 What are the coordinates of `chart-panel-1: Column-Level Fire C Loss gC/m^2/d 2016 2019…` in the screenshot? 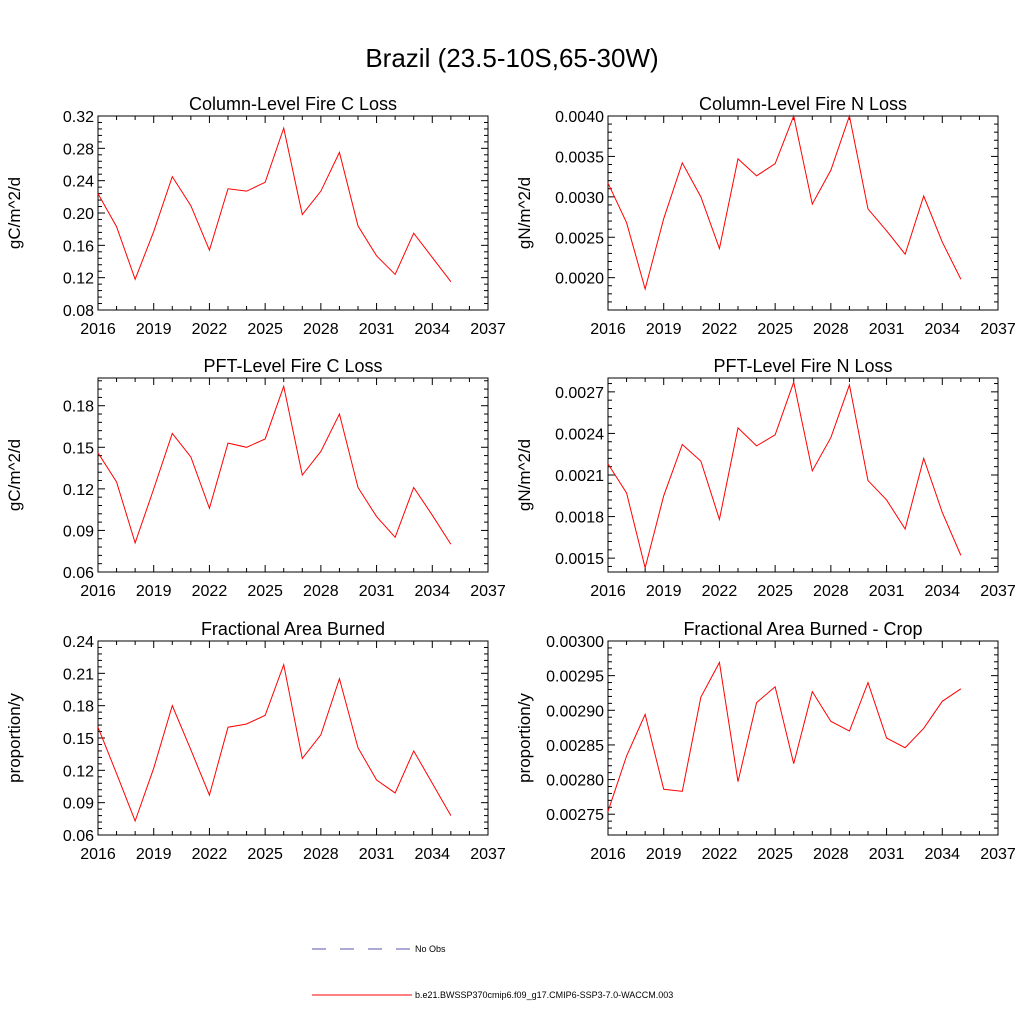 It's located at (255, 216).